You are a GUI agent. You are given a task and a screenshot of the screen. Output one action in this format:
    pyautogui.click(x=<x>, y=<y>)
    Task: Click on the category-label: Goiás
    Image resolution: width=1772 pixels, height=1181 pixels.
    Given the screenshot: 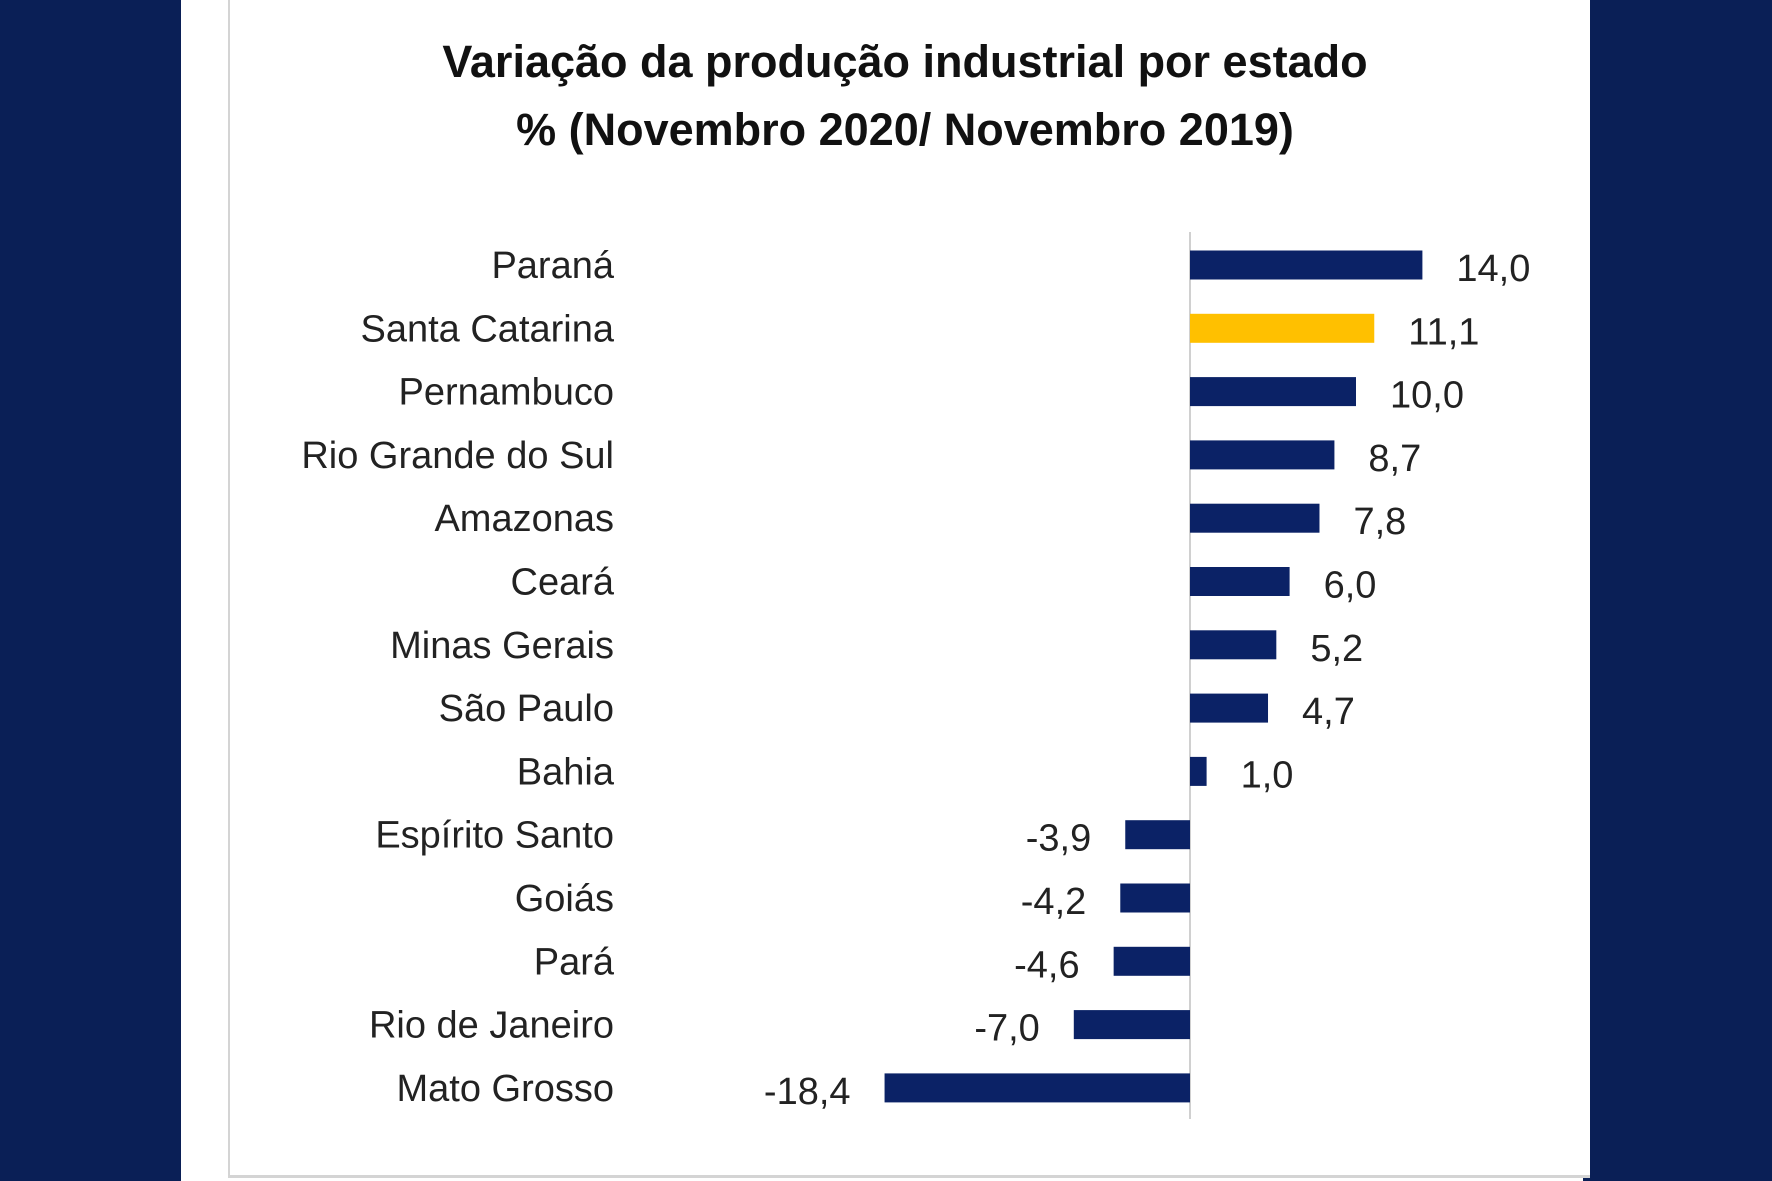 What is the action you would take?
    pyautogui.click(x=564, y=899)
    